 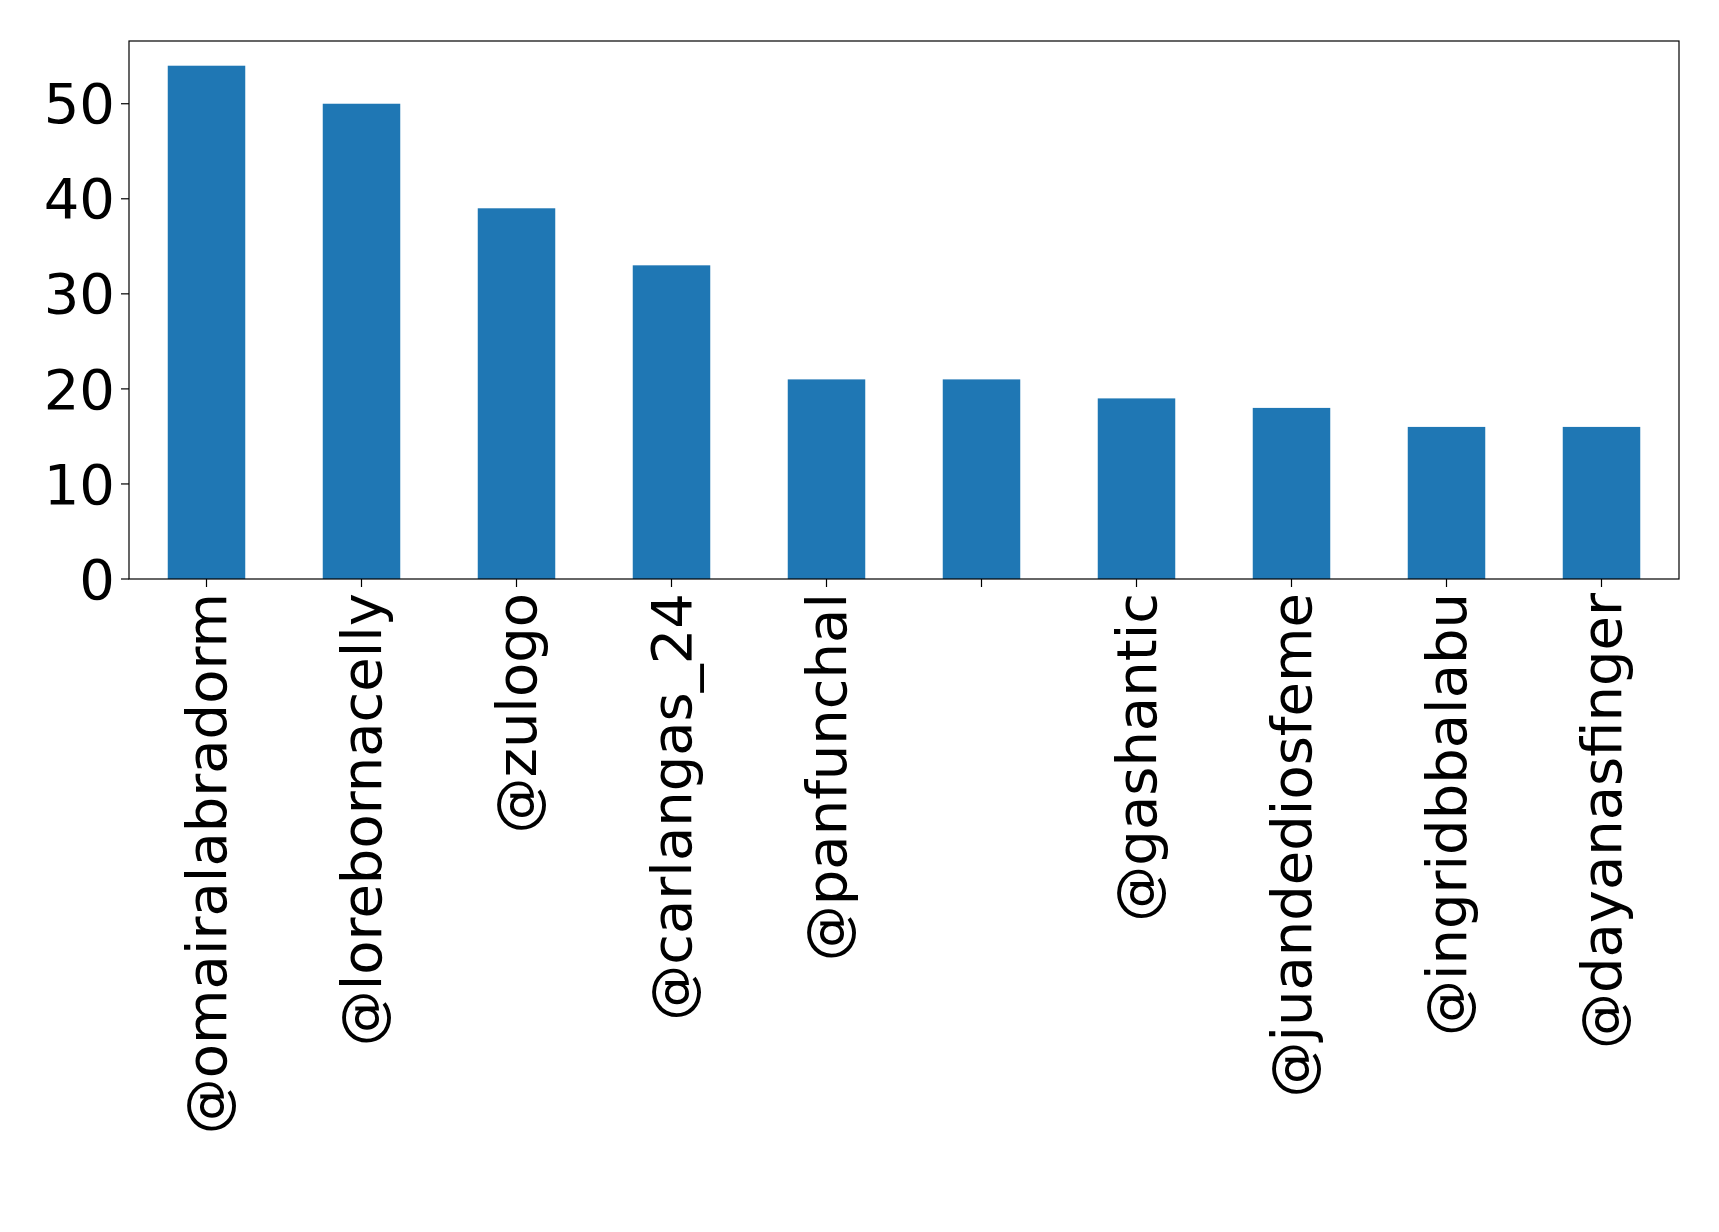 What do you see at coordinates (362, 820) in the screenshot?
I see `x-tick-label: @lorebornacelly` at bounding box center [362, 820].